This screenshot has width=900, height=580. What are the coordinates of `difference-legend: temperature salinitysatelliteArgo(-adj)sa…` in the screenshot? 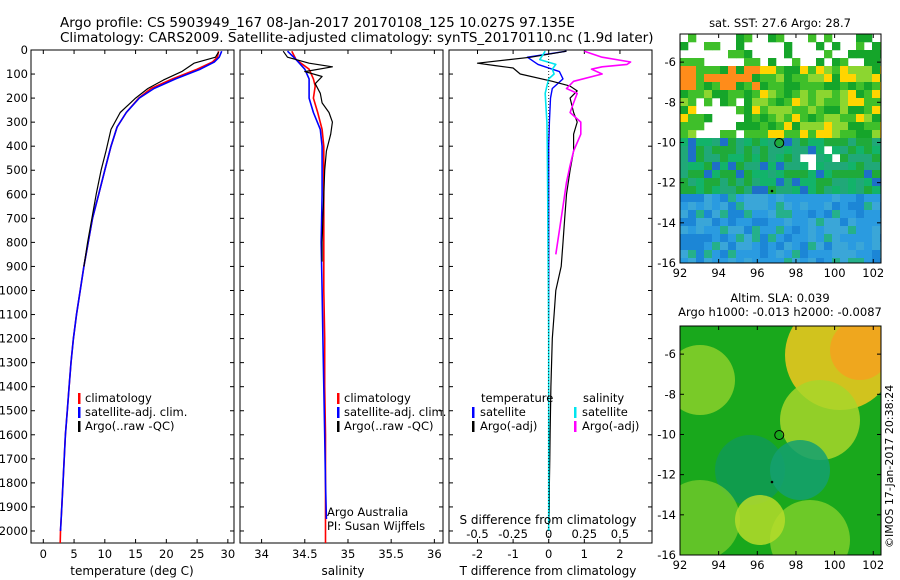 It's located at (555, 412).